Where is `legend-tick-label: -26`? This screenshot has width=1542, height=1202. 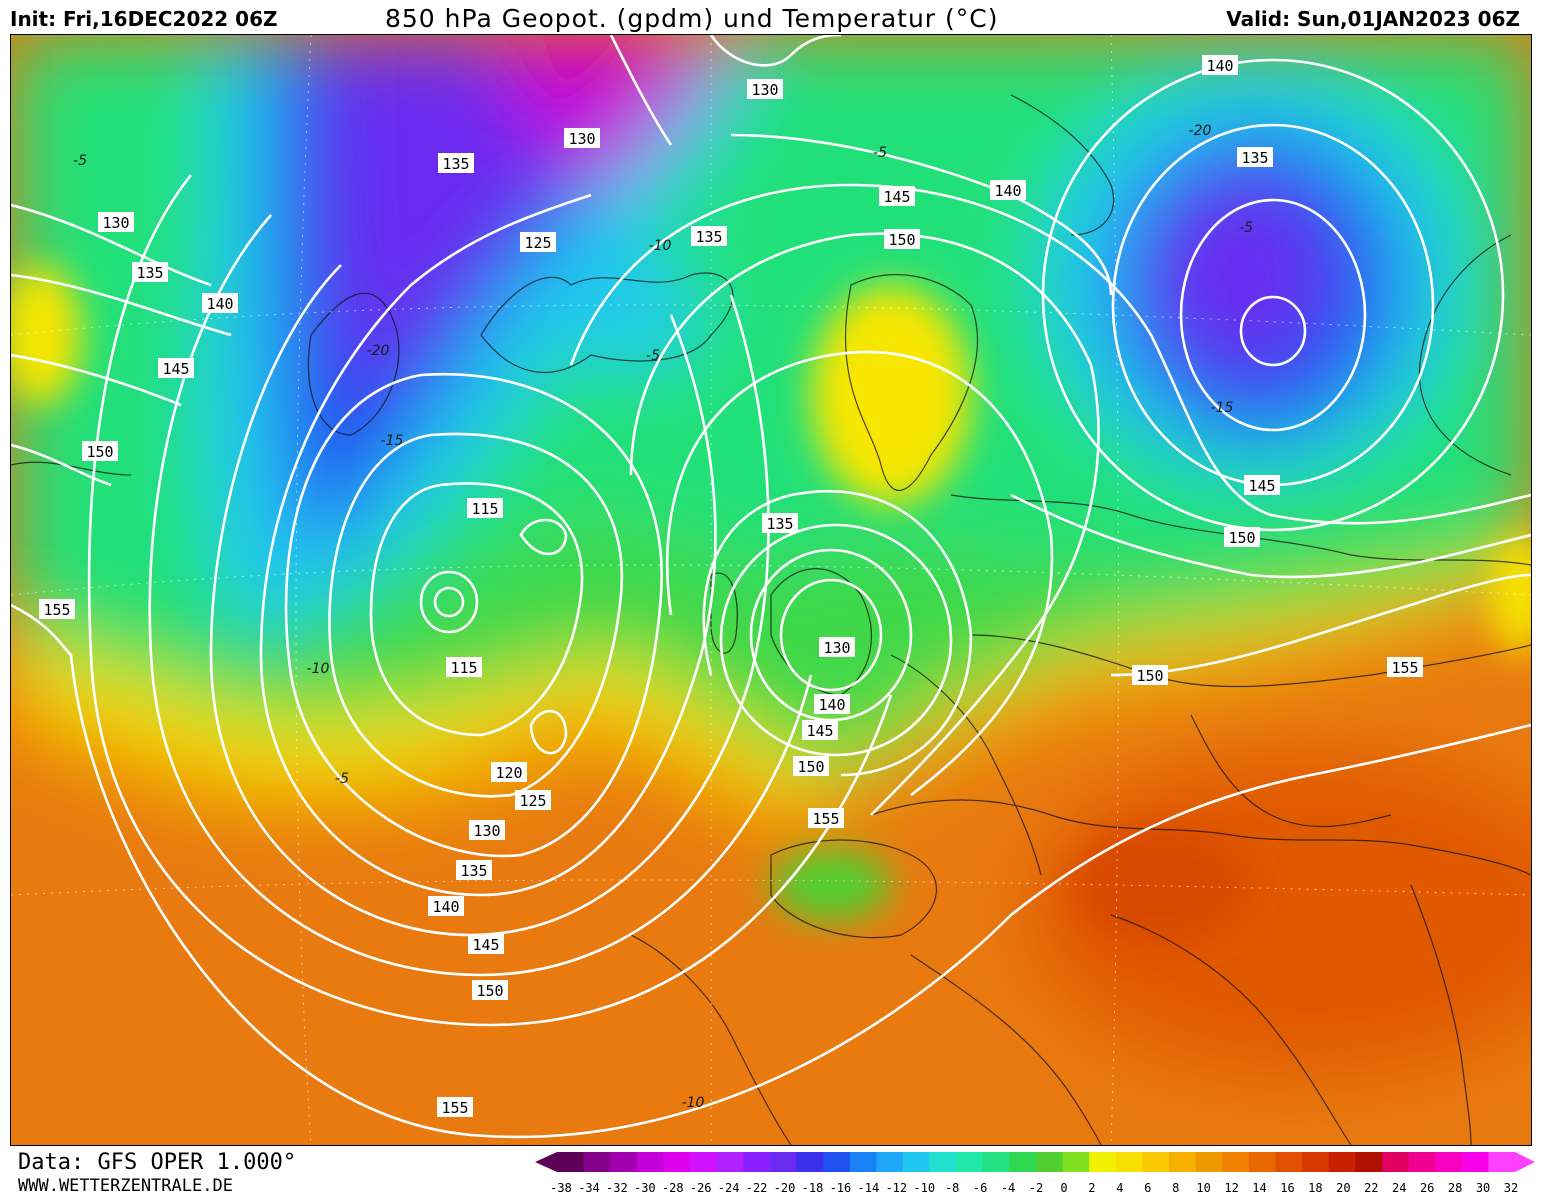
legend-tick-label: -26 is located at coordinates (701, 1188).